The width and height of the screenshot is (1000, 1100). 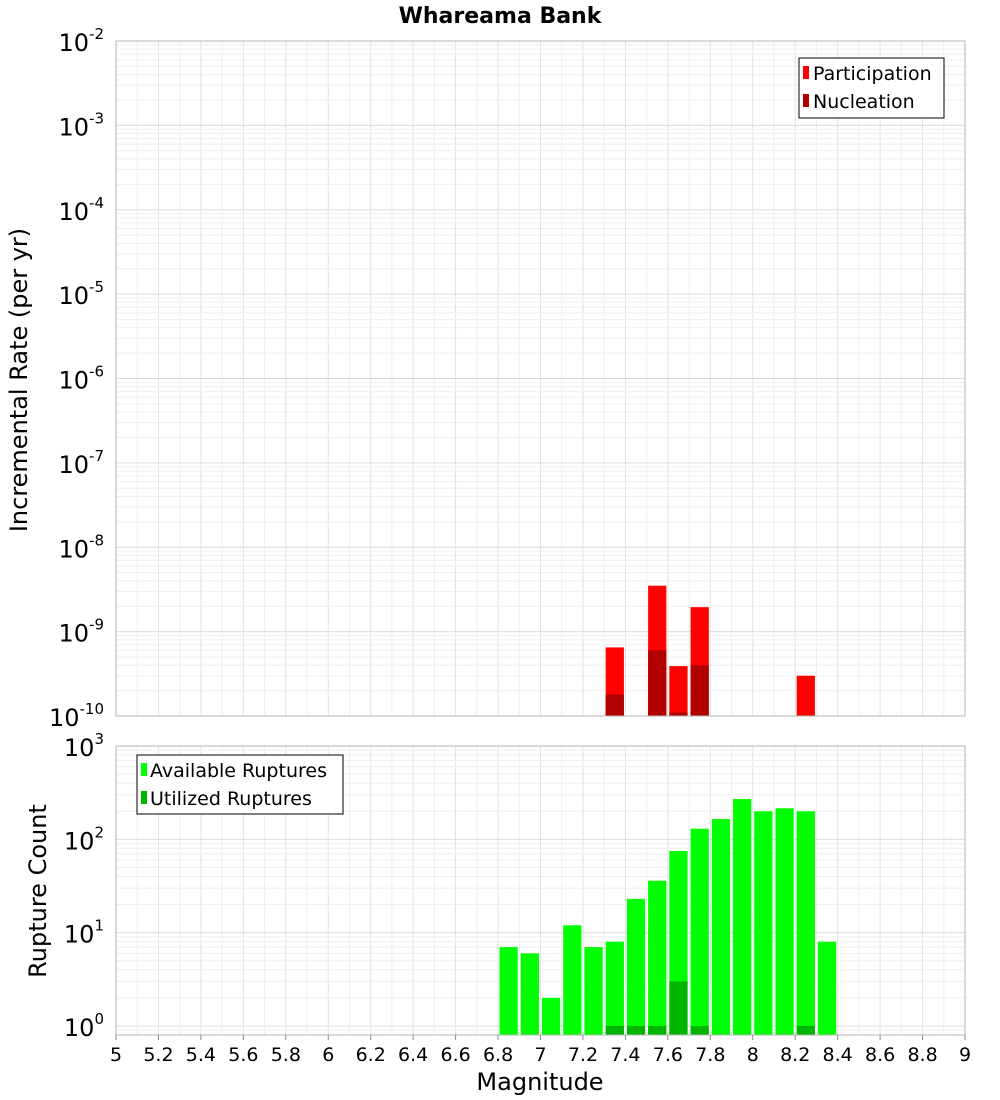 I want to click on legend-label-participation: Participation, so click(x=872, y=74).